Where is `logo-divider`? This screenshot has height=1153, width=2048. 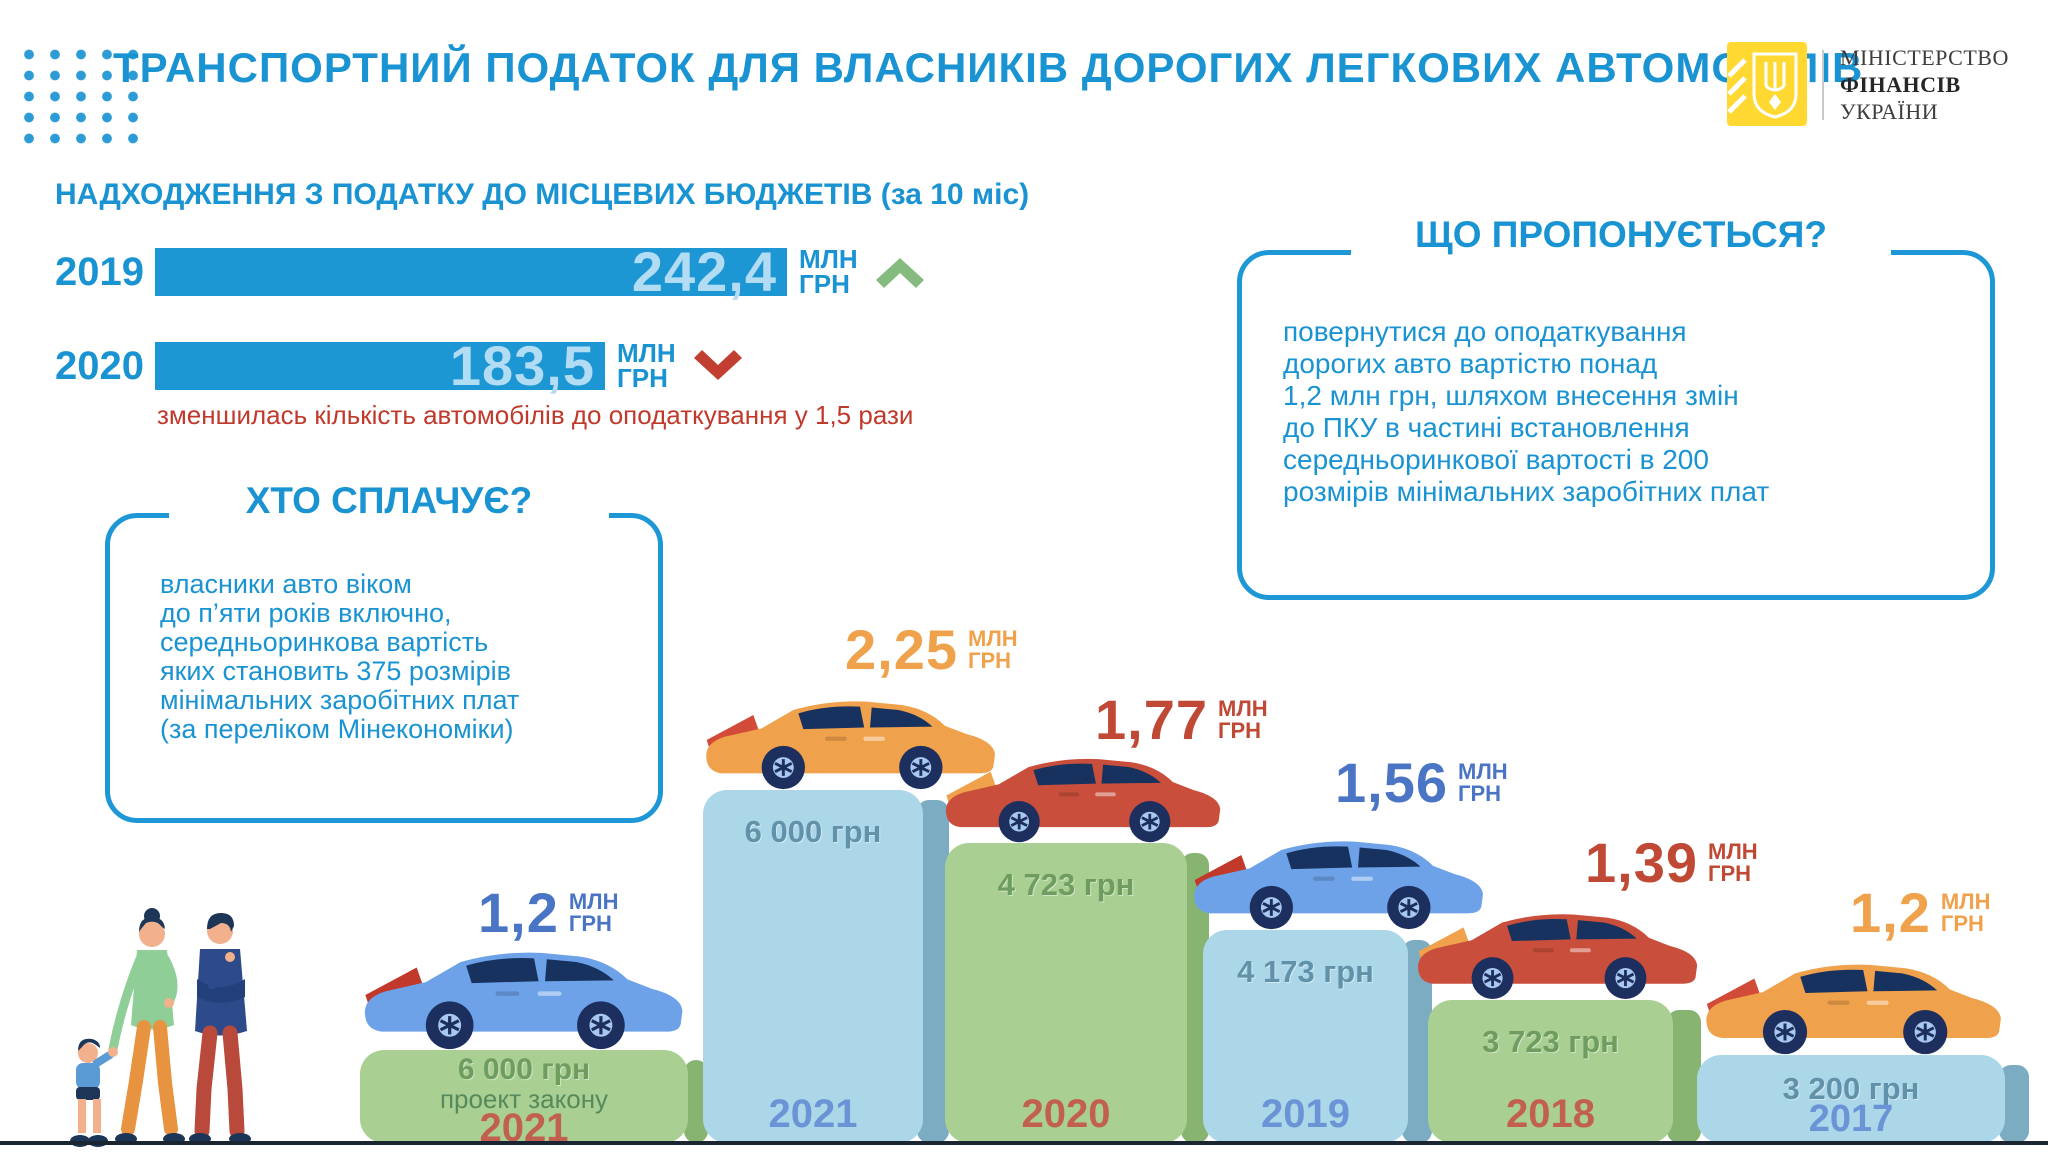
logo-divider is located at coordinates (1823, 85).